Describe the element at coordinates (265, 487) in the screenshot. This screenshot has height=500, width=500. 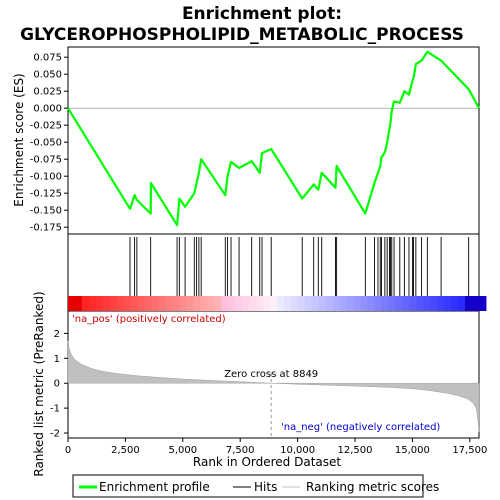
I see `legend-hits-label: Hits` at that location.